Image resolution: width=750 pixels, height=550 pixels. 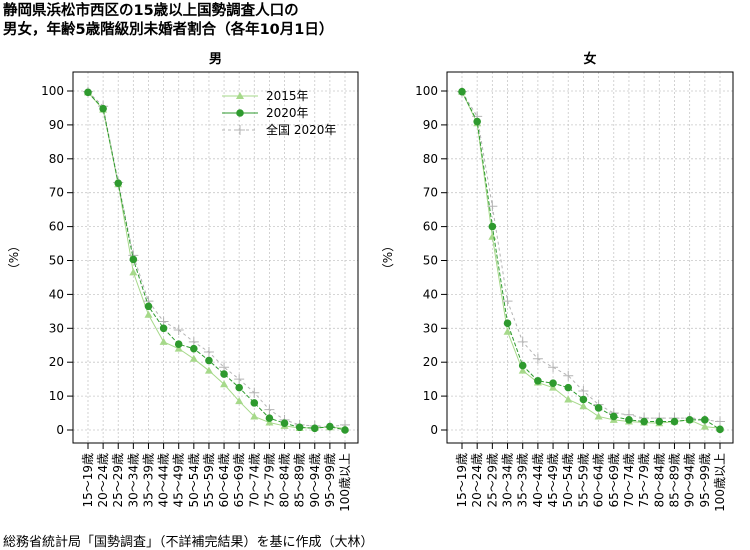 I want to click on x-tick-label: 55～59歳, so click(x=209, y=480).